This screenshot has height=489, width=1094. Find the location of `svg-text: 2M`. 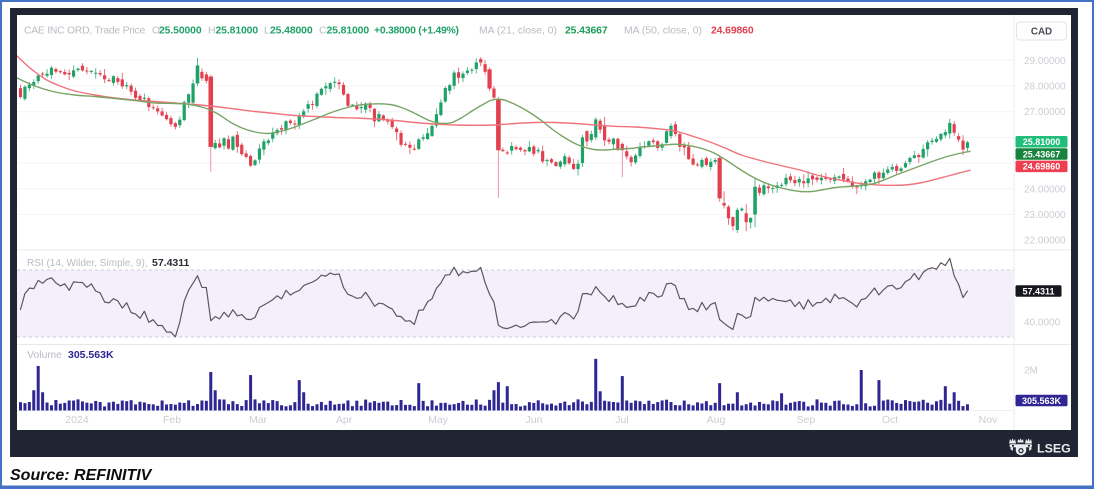

svg-text: 2M is located at coordinates (1031, 371).